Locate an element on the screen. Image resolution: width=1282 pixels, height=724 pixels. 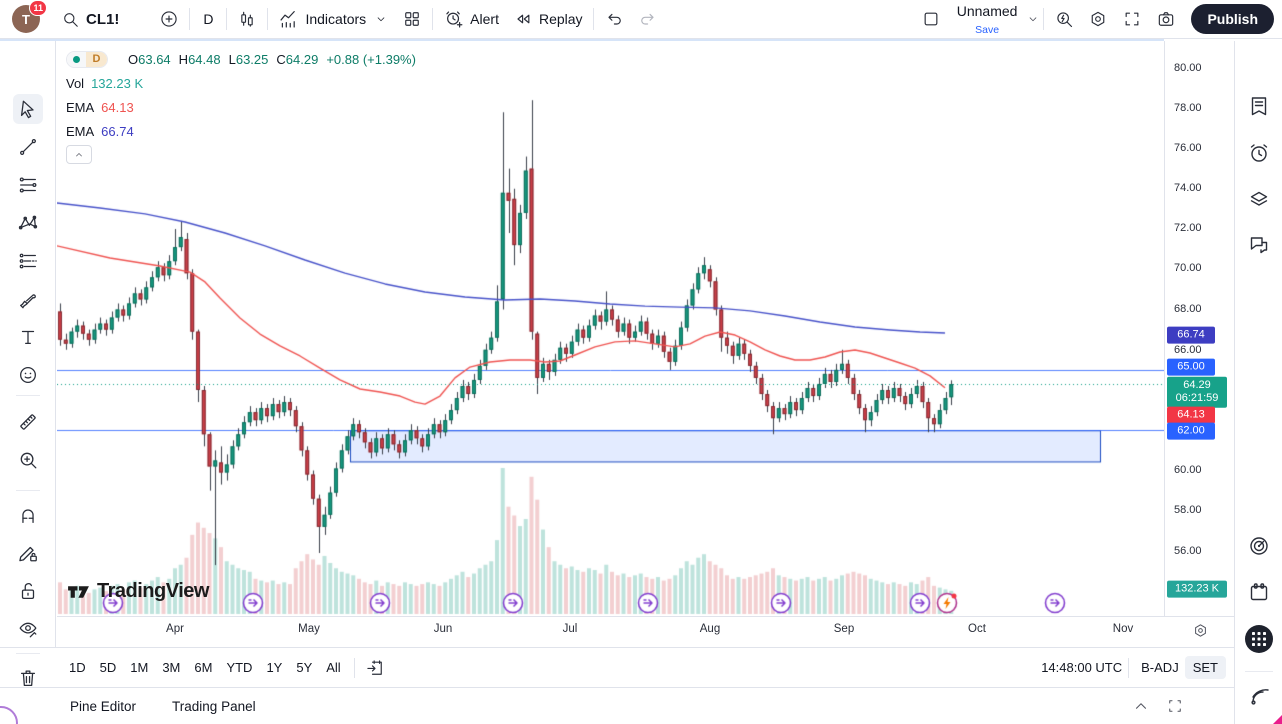
cursor-icon is located at coordinates (27, 109).